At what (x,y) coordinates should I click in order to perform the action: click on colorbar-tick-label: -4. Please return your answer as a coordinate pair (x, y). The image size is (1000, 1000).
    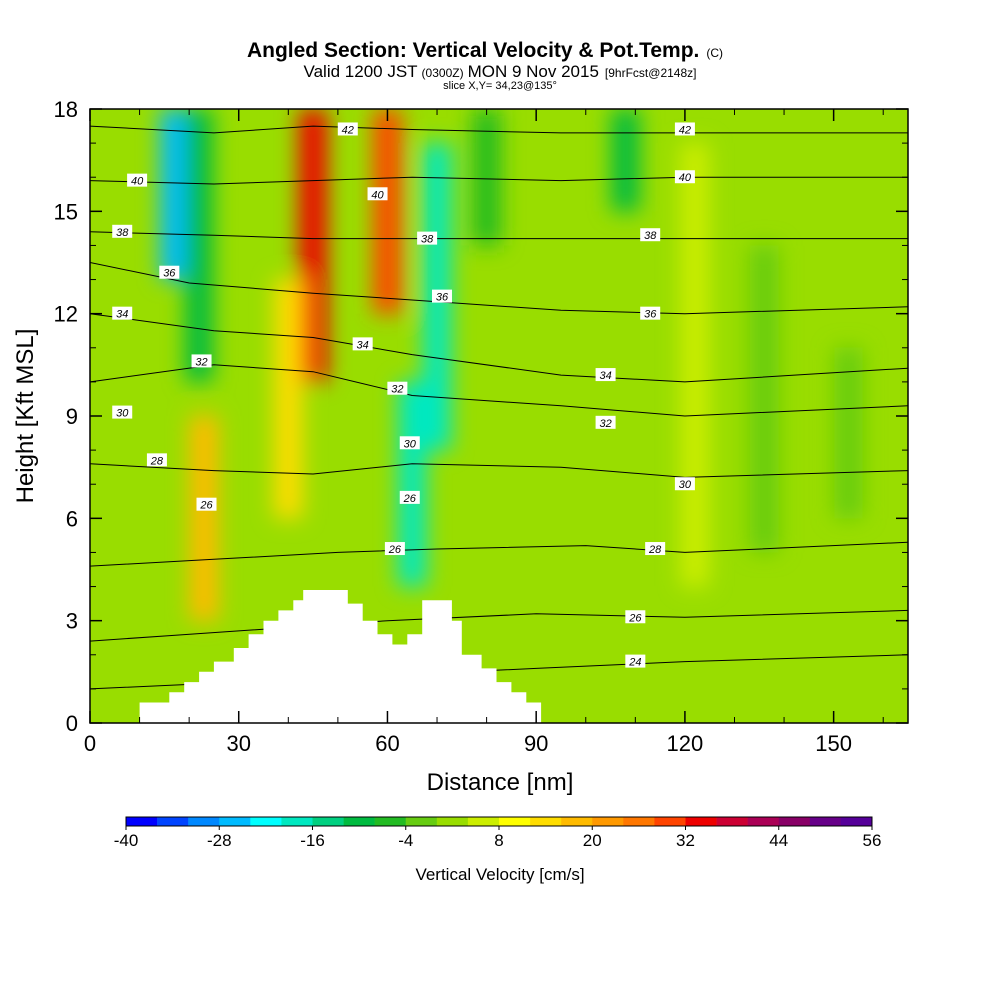
    Looking at the image, I should click on (405, 840).